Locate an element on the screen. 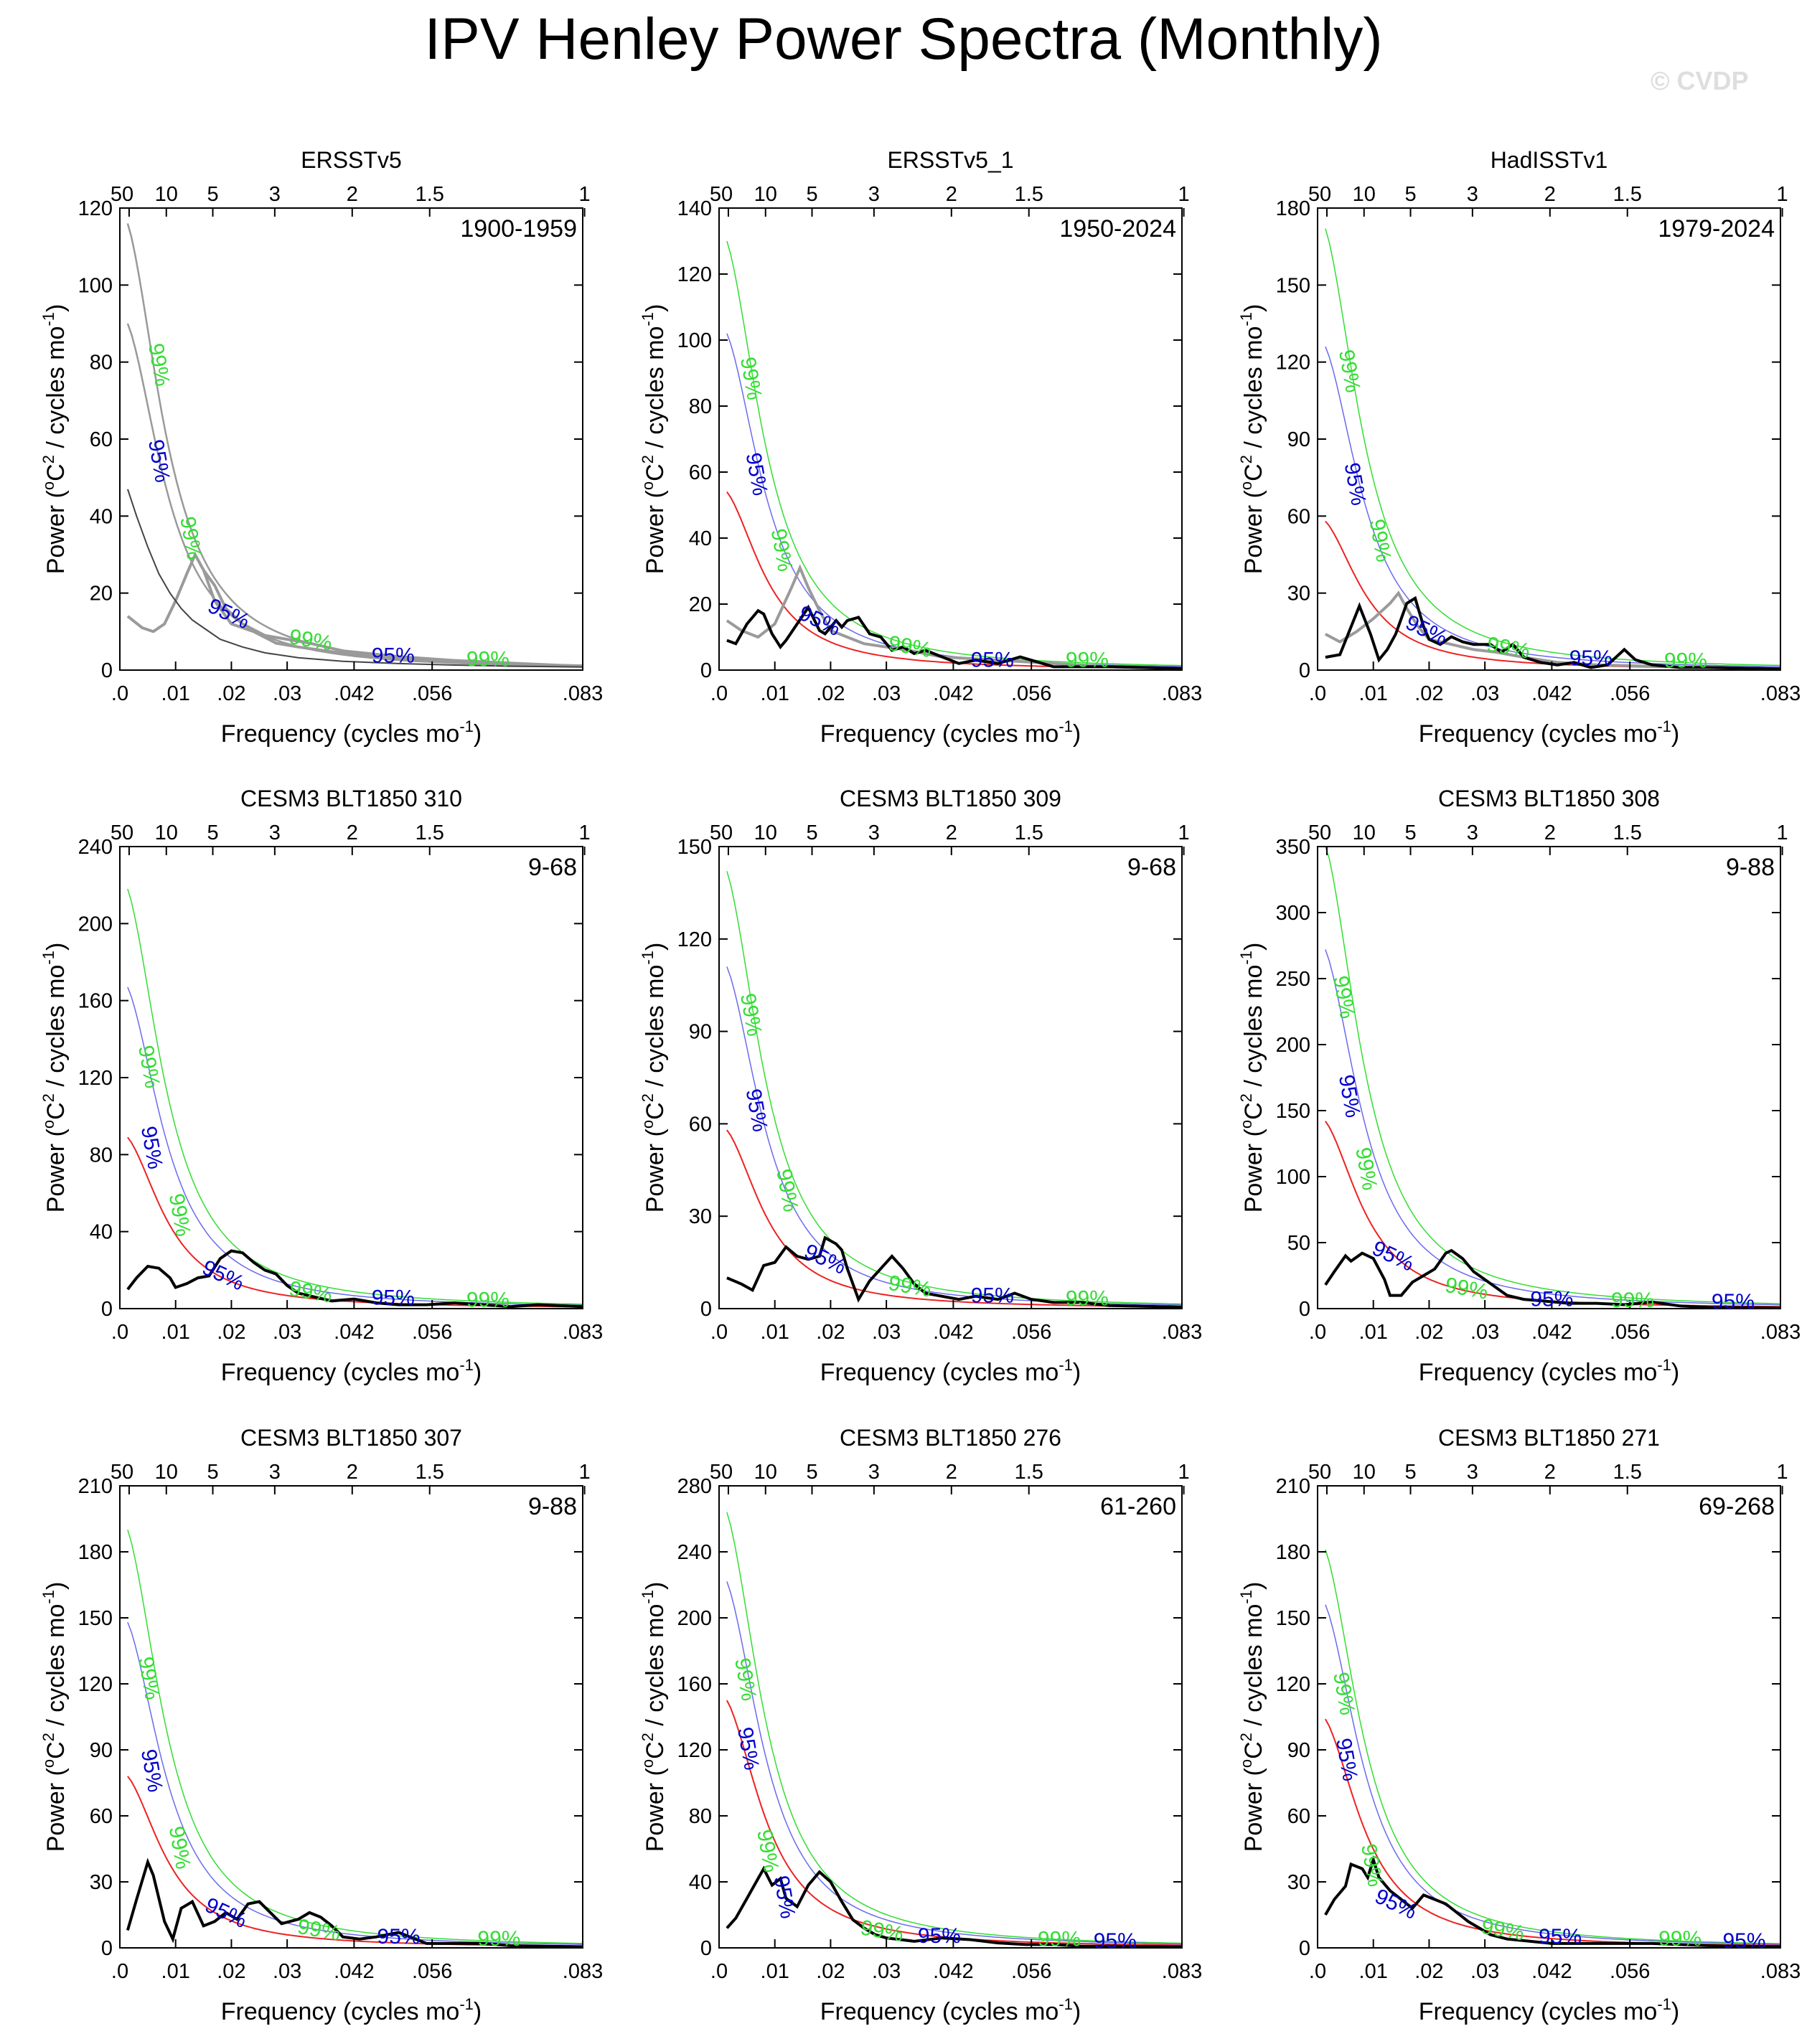  period-label: 1900-1959 is located at coordinates (518, 228).